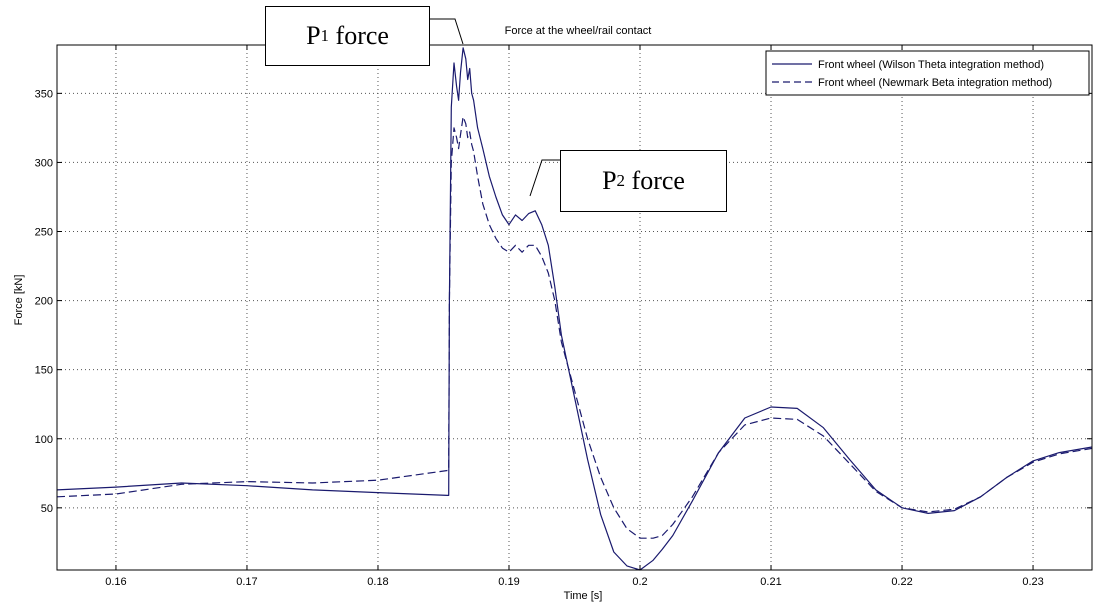 This screenshot has height=605, width=1094. Describe the element at coordinates (44, 302) in the screenshot. I see `y-tick-label: 200` at that location.